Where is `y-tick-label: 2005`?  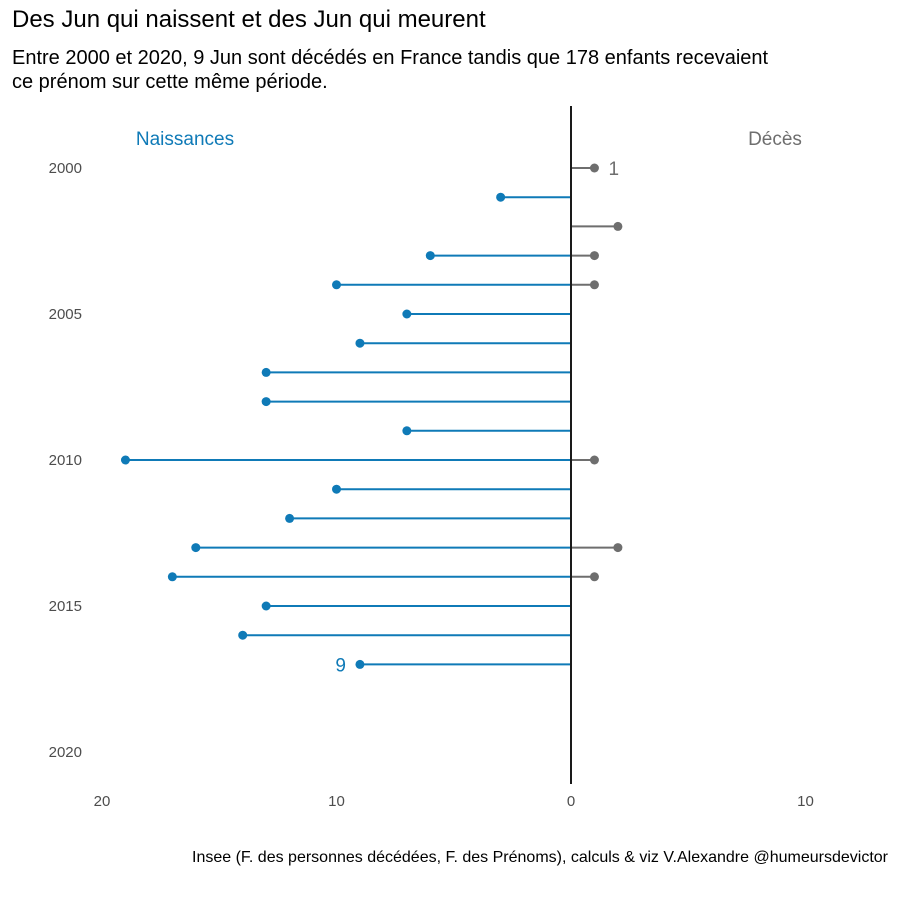
y-tick-label: 2005 is located at coordinates (65, 314).